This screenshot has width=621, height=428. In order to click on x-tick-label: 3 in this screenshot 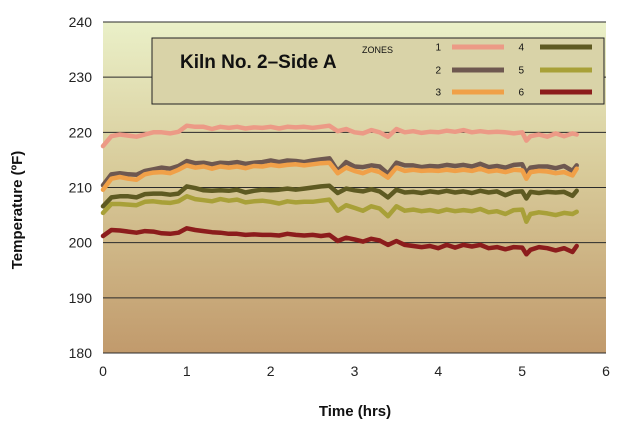, I will do `click(355, 371)`.